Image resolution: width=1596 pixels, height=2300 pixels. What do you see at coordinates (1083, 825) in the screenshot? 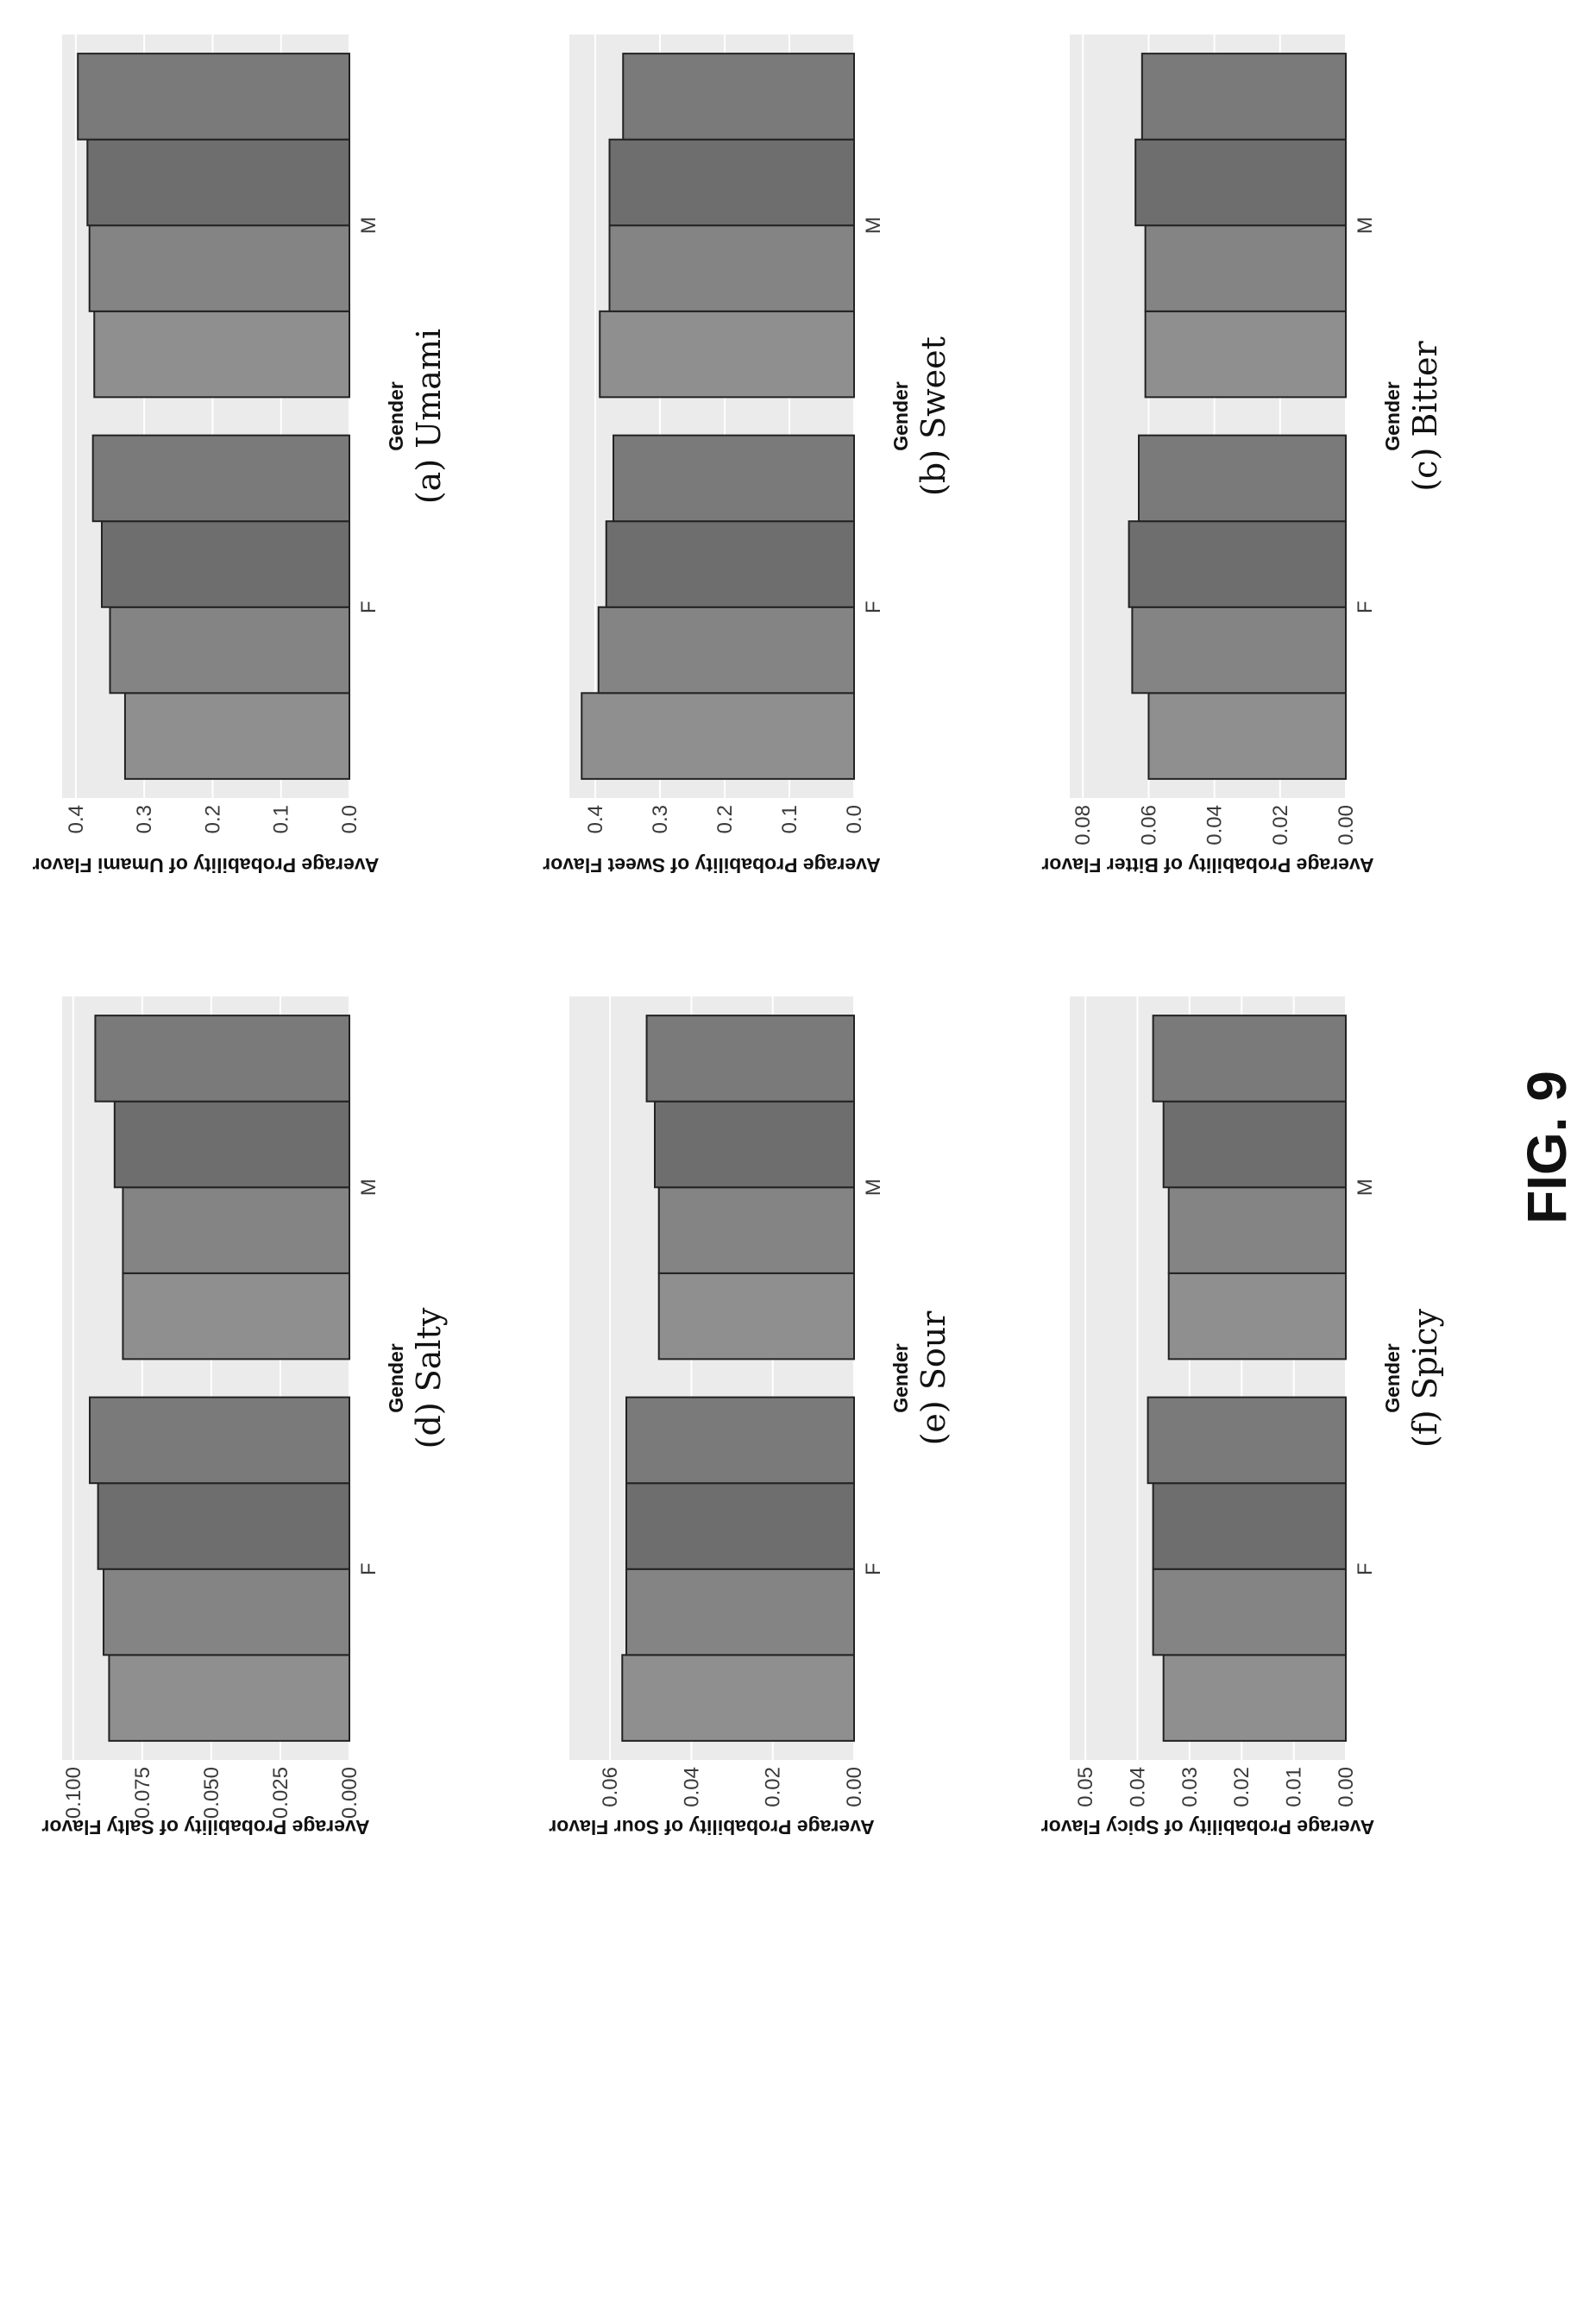
I see `y-tick-label: 0.08` at bounding box center [1083, 825].